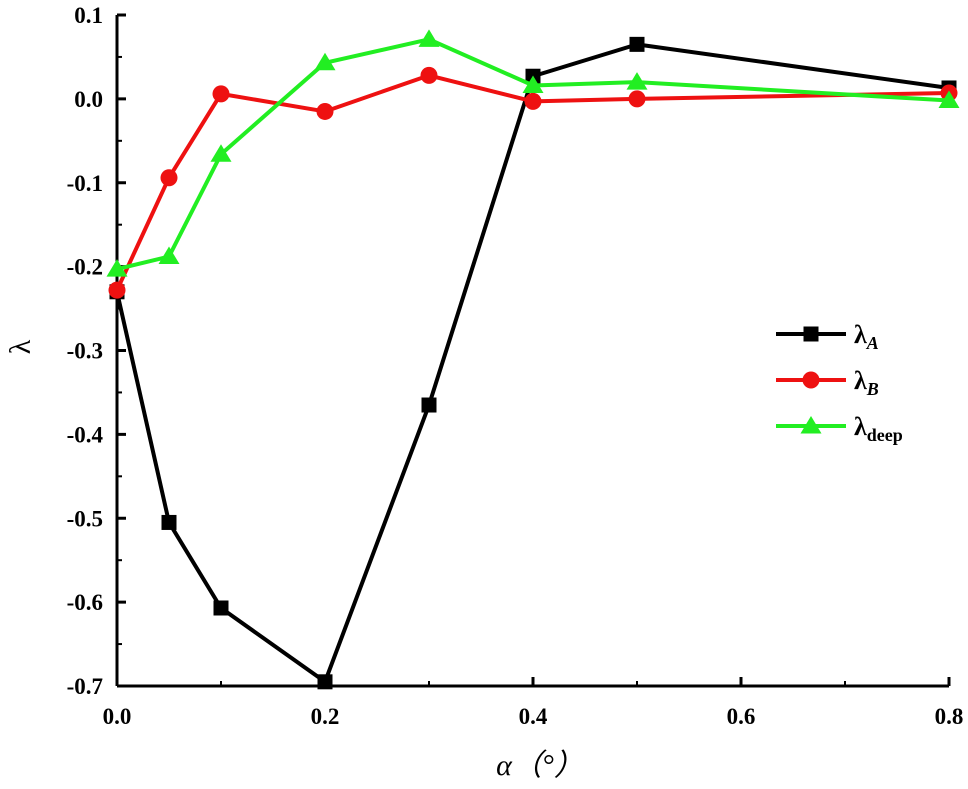  What do you see at coordinates (85, 602) in the screenshot?
I see `y-tick-label: -0.6` at bounding box center [85, 602].